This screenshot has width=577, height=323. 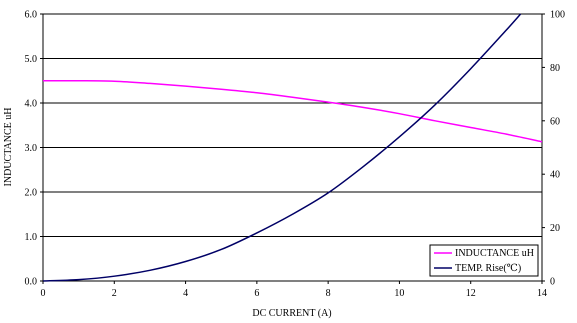 What do you see at coordinates (185, 293) in the screenshot?
I see `x-tick-label: 4` at bounding box center [185, 293].